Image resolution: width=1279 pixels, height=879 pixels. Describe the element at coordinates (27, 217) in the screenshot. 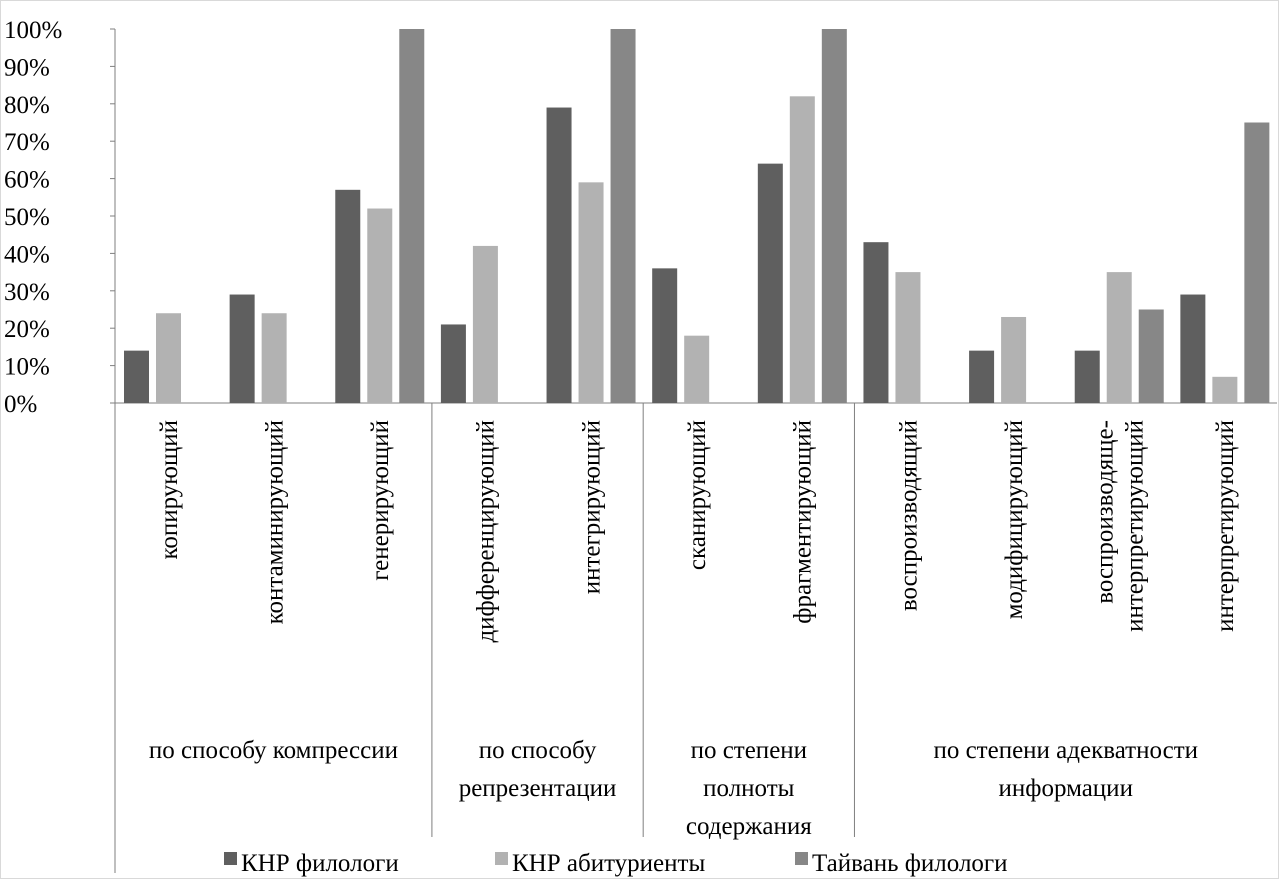

I see `y-tick-label: 50%` at that location.